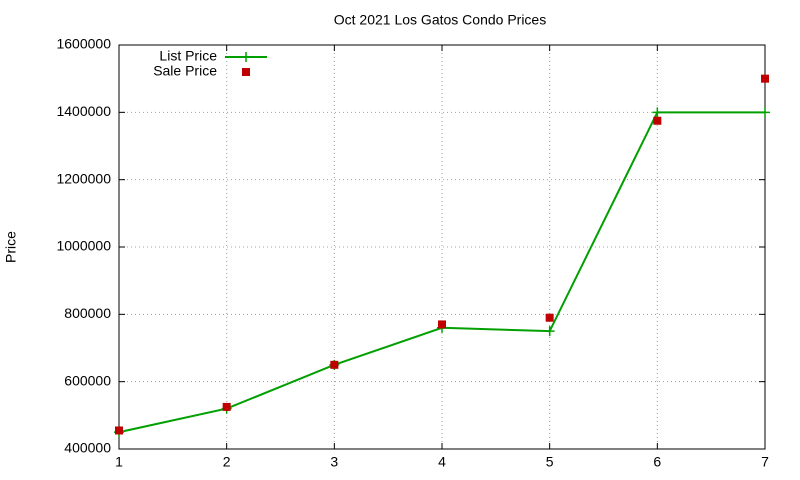 The height and width of the screenshot is (480, 800). Describe the element at coordinates (83, 111) in the screenshot. I see `y-tick-label: 1400000` at that location.